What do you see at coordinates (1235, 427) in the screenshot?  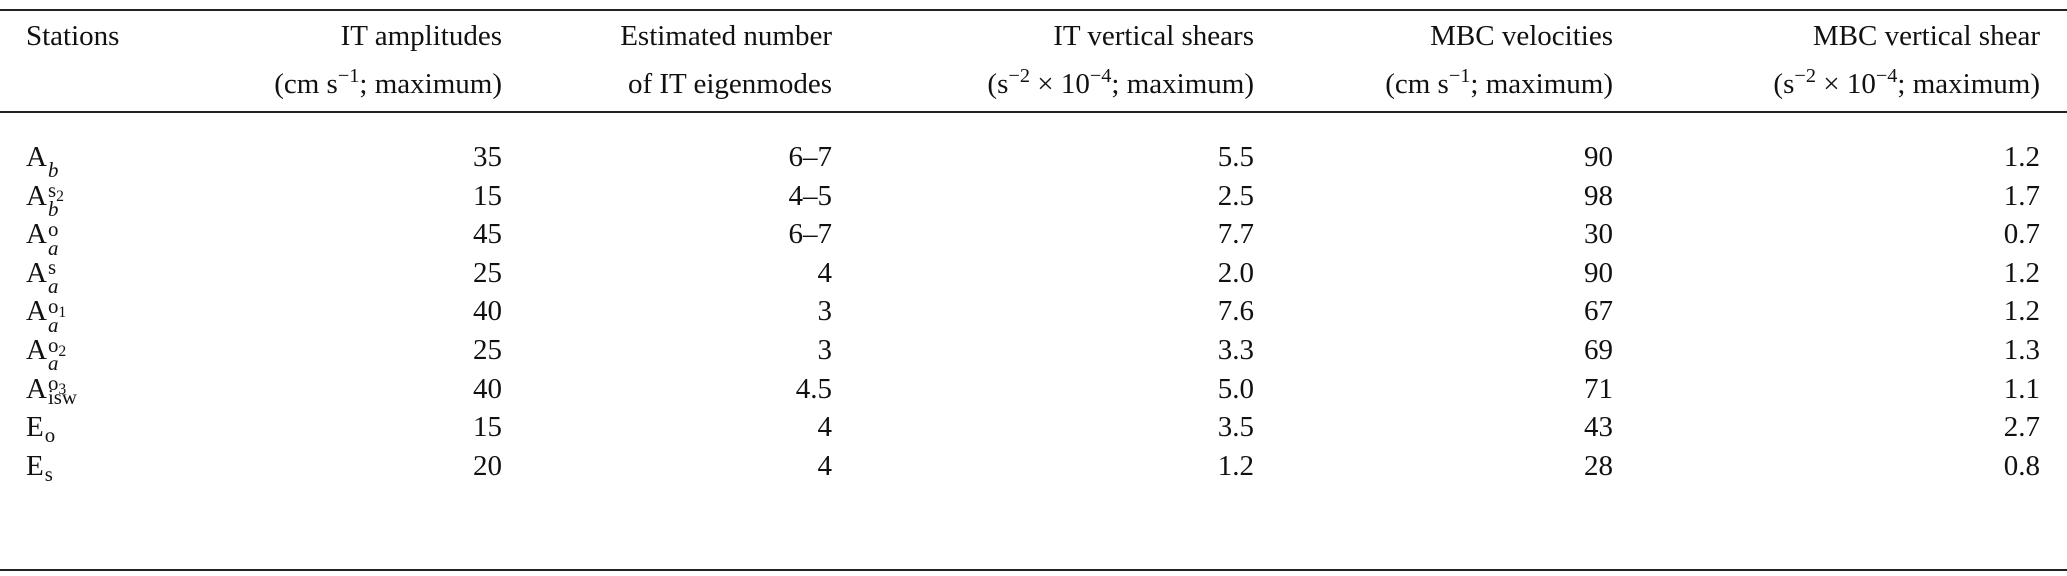 I see `table-cell: 3.5` at bounding box center [1235, 427].